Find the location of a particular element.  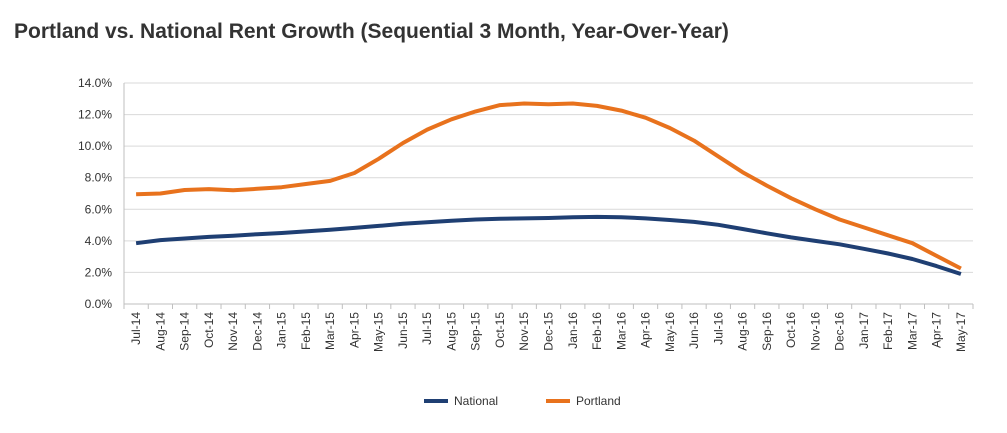

x-tick-label: Dec-14 is located at coordinates (257, 331).